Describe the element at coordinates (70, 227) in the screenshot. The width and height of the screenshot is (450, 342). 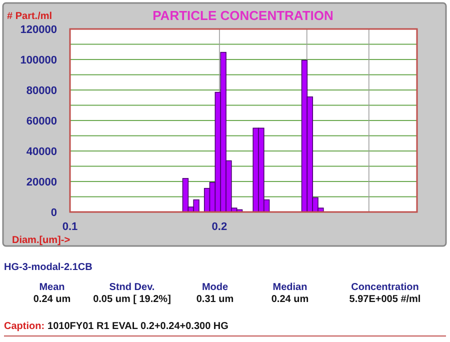
I see `x-tick-label: 0.1` at that location.